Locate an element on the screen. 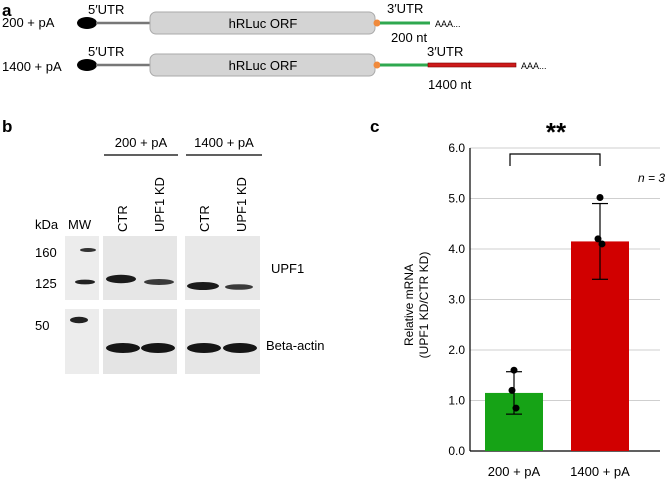 Image resolution: width=672 pixels, height=483 pixels. panel-c-letter: c is located at coordinates (374, 126).